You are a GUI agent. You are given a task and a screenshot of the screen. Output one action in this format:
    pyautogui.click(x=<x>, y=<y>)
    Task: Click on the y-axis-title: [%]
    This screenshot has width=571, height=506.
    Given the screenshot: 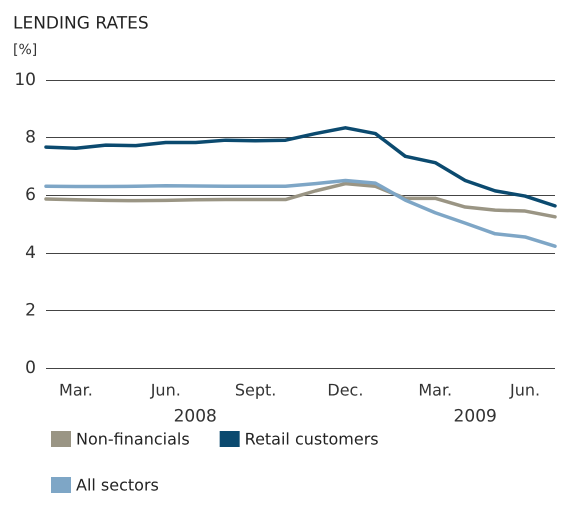 What is the action you would take?
    pyautogui.click(x=25, y=50)
    